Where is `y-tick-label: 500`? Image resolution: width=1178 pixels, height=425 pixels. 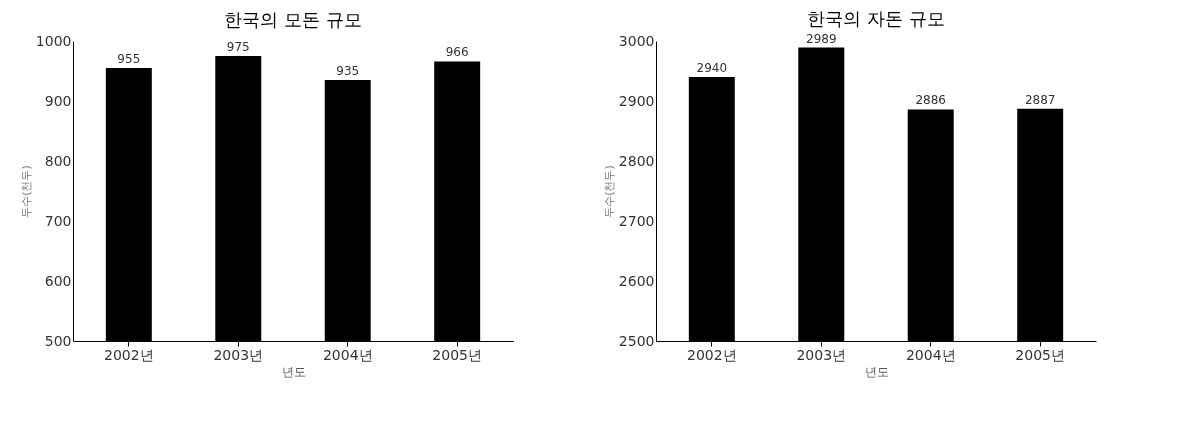 y-tick-label: 500 is located at coordinates (58, 340).